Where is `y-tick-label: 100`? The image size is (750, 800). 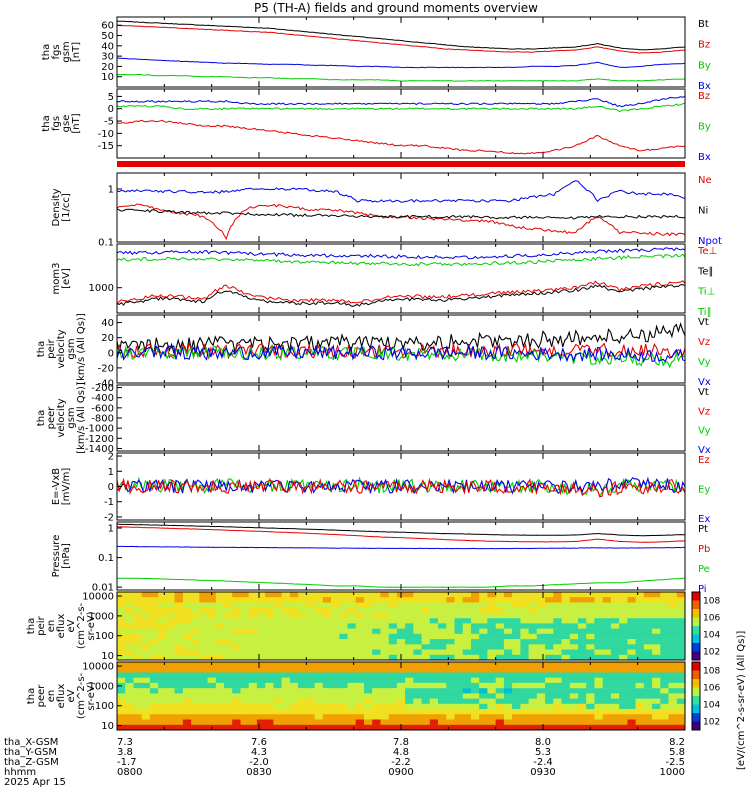 y-tick-label: 100 is located at coordinates (104, 636).